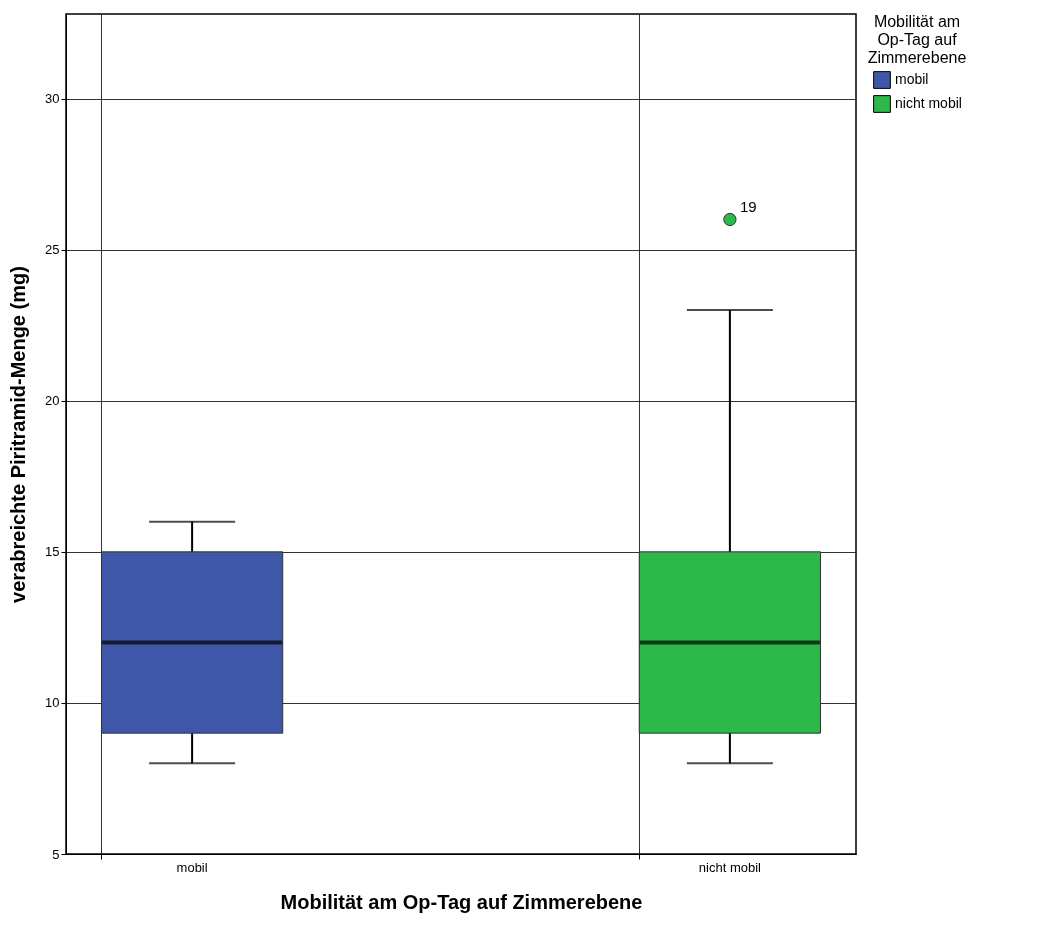 Image resolution: width=1049 pixels, height=943 pixels. What do you see at coordinates (917, 39) in the screenshot?
I see `legend-title: Mobilität am Op-Tag auf Zimmerebene` at bounding box center [917, 39].